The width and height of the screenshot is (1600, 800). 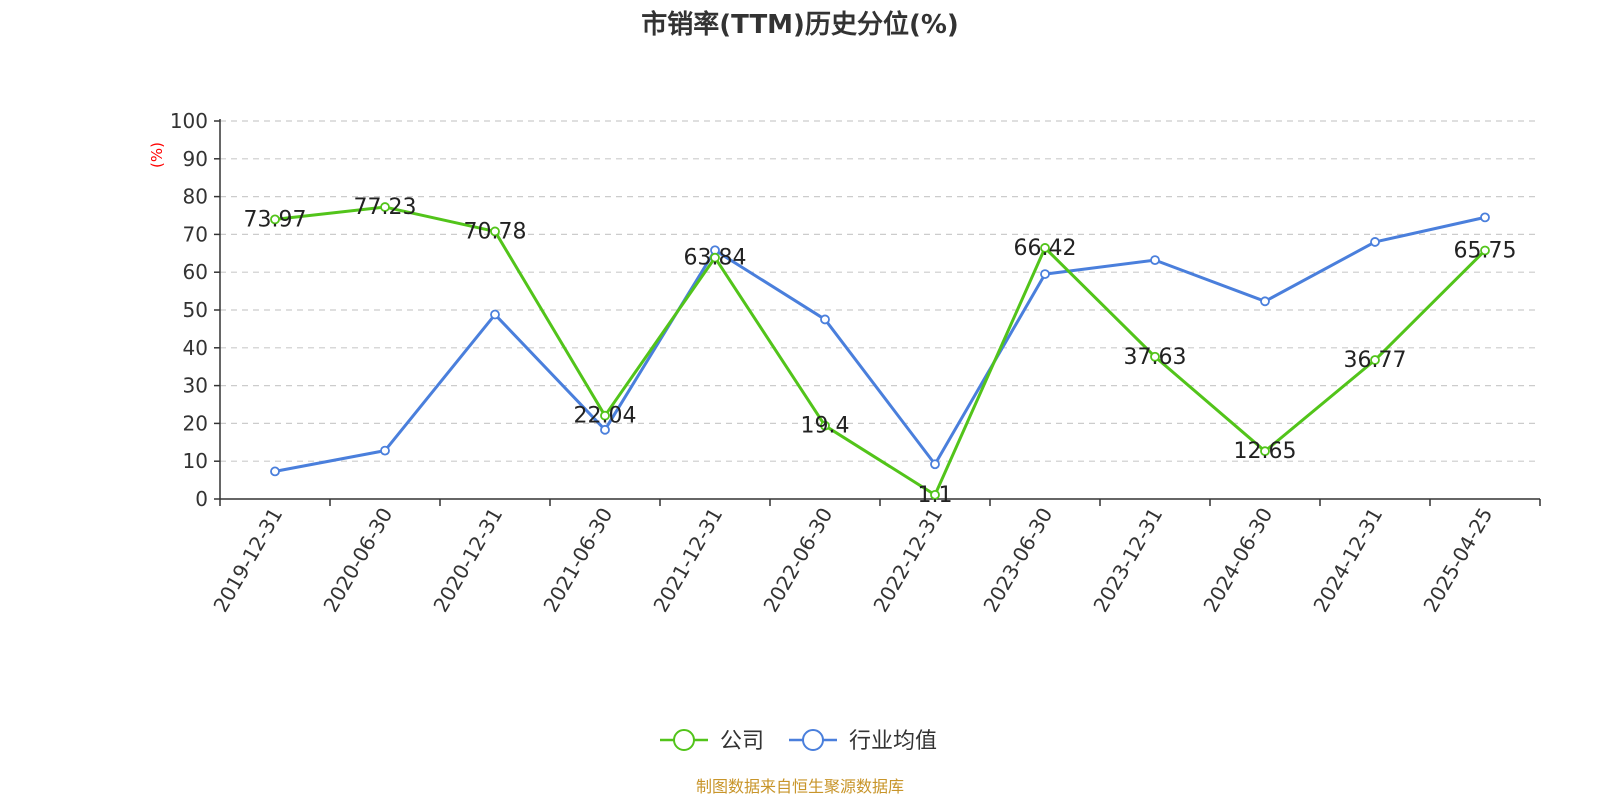 What do you see at coordinates (1127, 560) in the screenshot?
I see `x-tick-label: 2023-12-31` at bounding box center [1127, 560].